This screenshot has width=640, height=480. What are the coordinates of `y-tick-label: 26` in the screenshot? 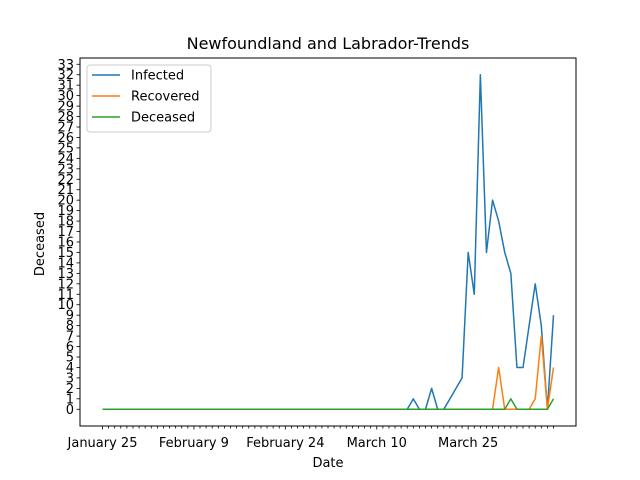 It's located at (65, 138).